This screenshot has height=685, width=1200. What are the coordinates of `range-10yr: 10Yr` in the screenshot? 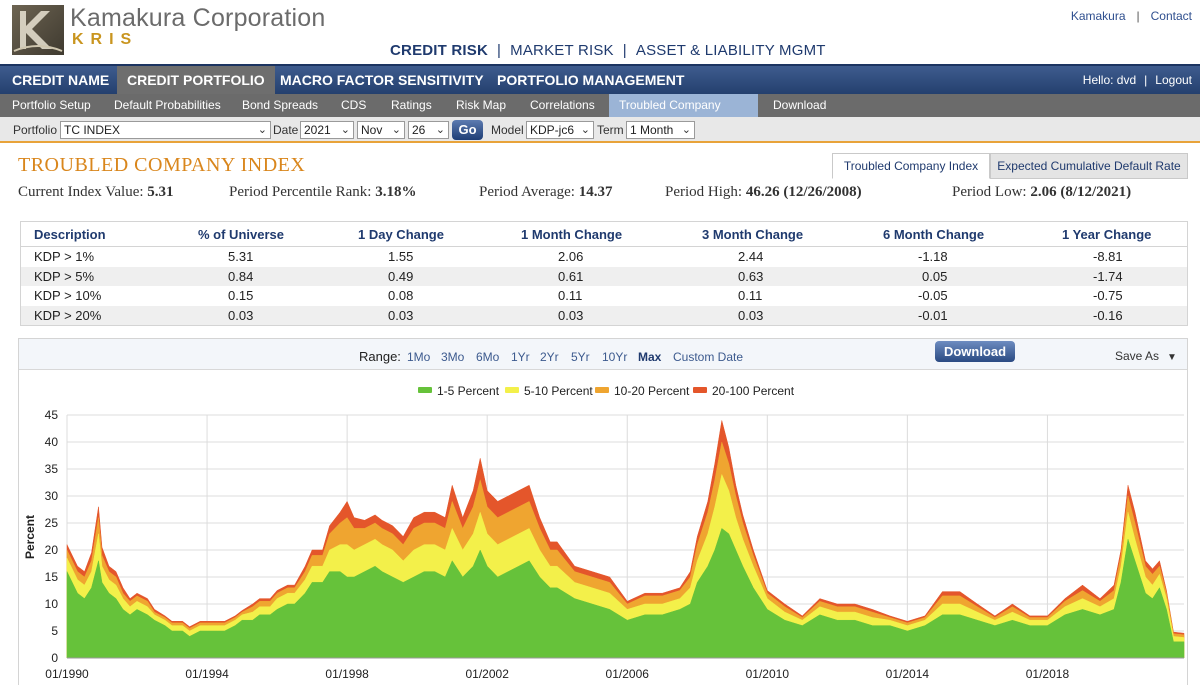 It's located at (615, 357).